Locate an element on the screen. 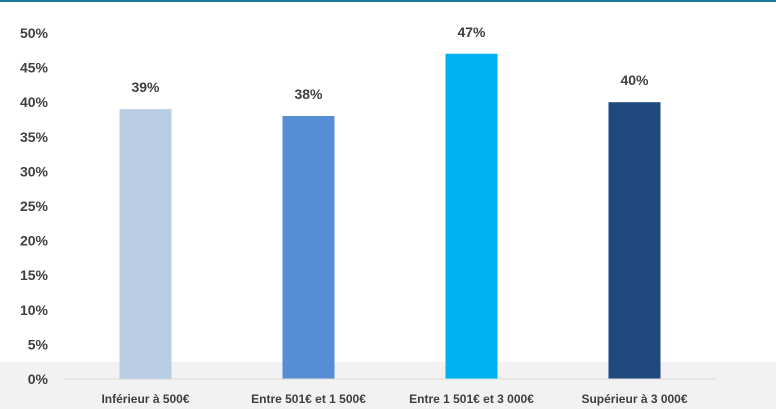 The height and width of the screenshot is (409, 776). y-tick-label: 40% is located at coordinates (34, 102).